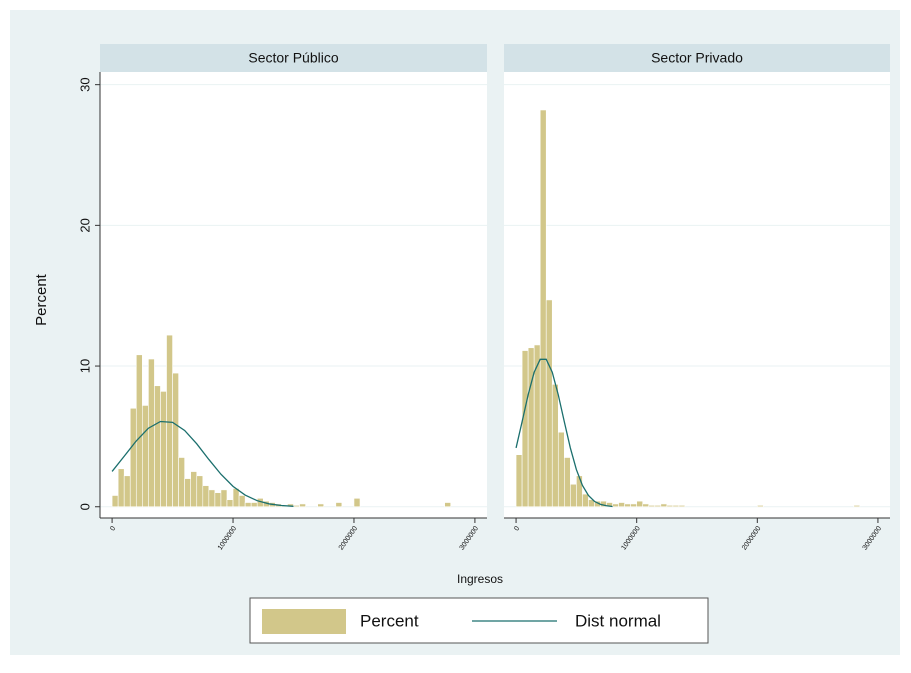  Describe the element at coordinates (480, 579) in the screenshot. I see `x-axis-label: Ingresos` at that location.